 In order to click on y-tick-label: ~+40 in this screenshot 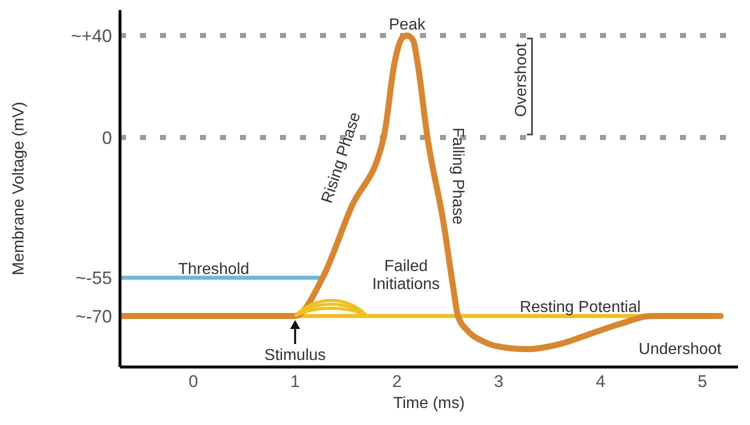, I will do `click(91, 36)`.